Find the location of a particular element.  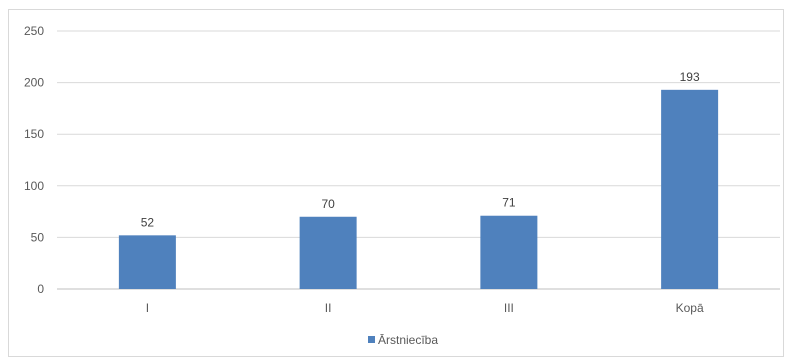

legend-entry: Ārstniecība is located at coordinates (408, 340).